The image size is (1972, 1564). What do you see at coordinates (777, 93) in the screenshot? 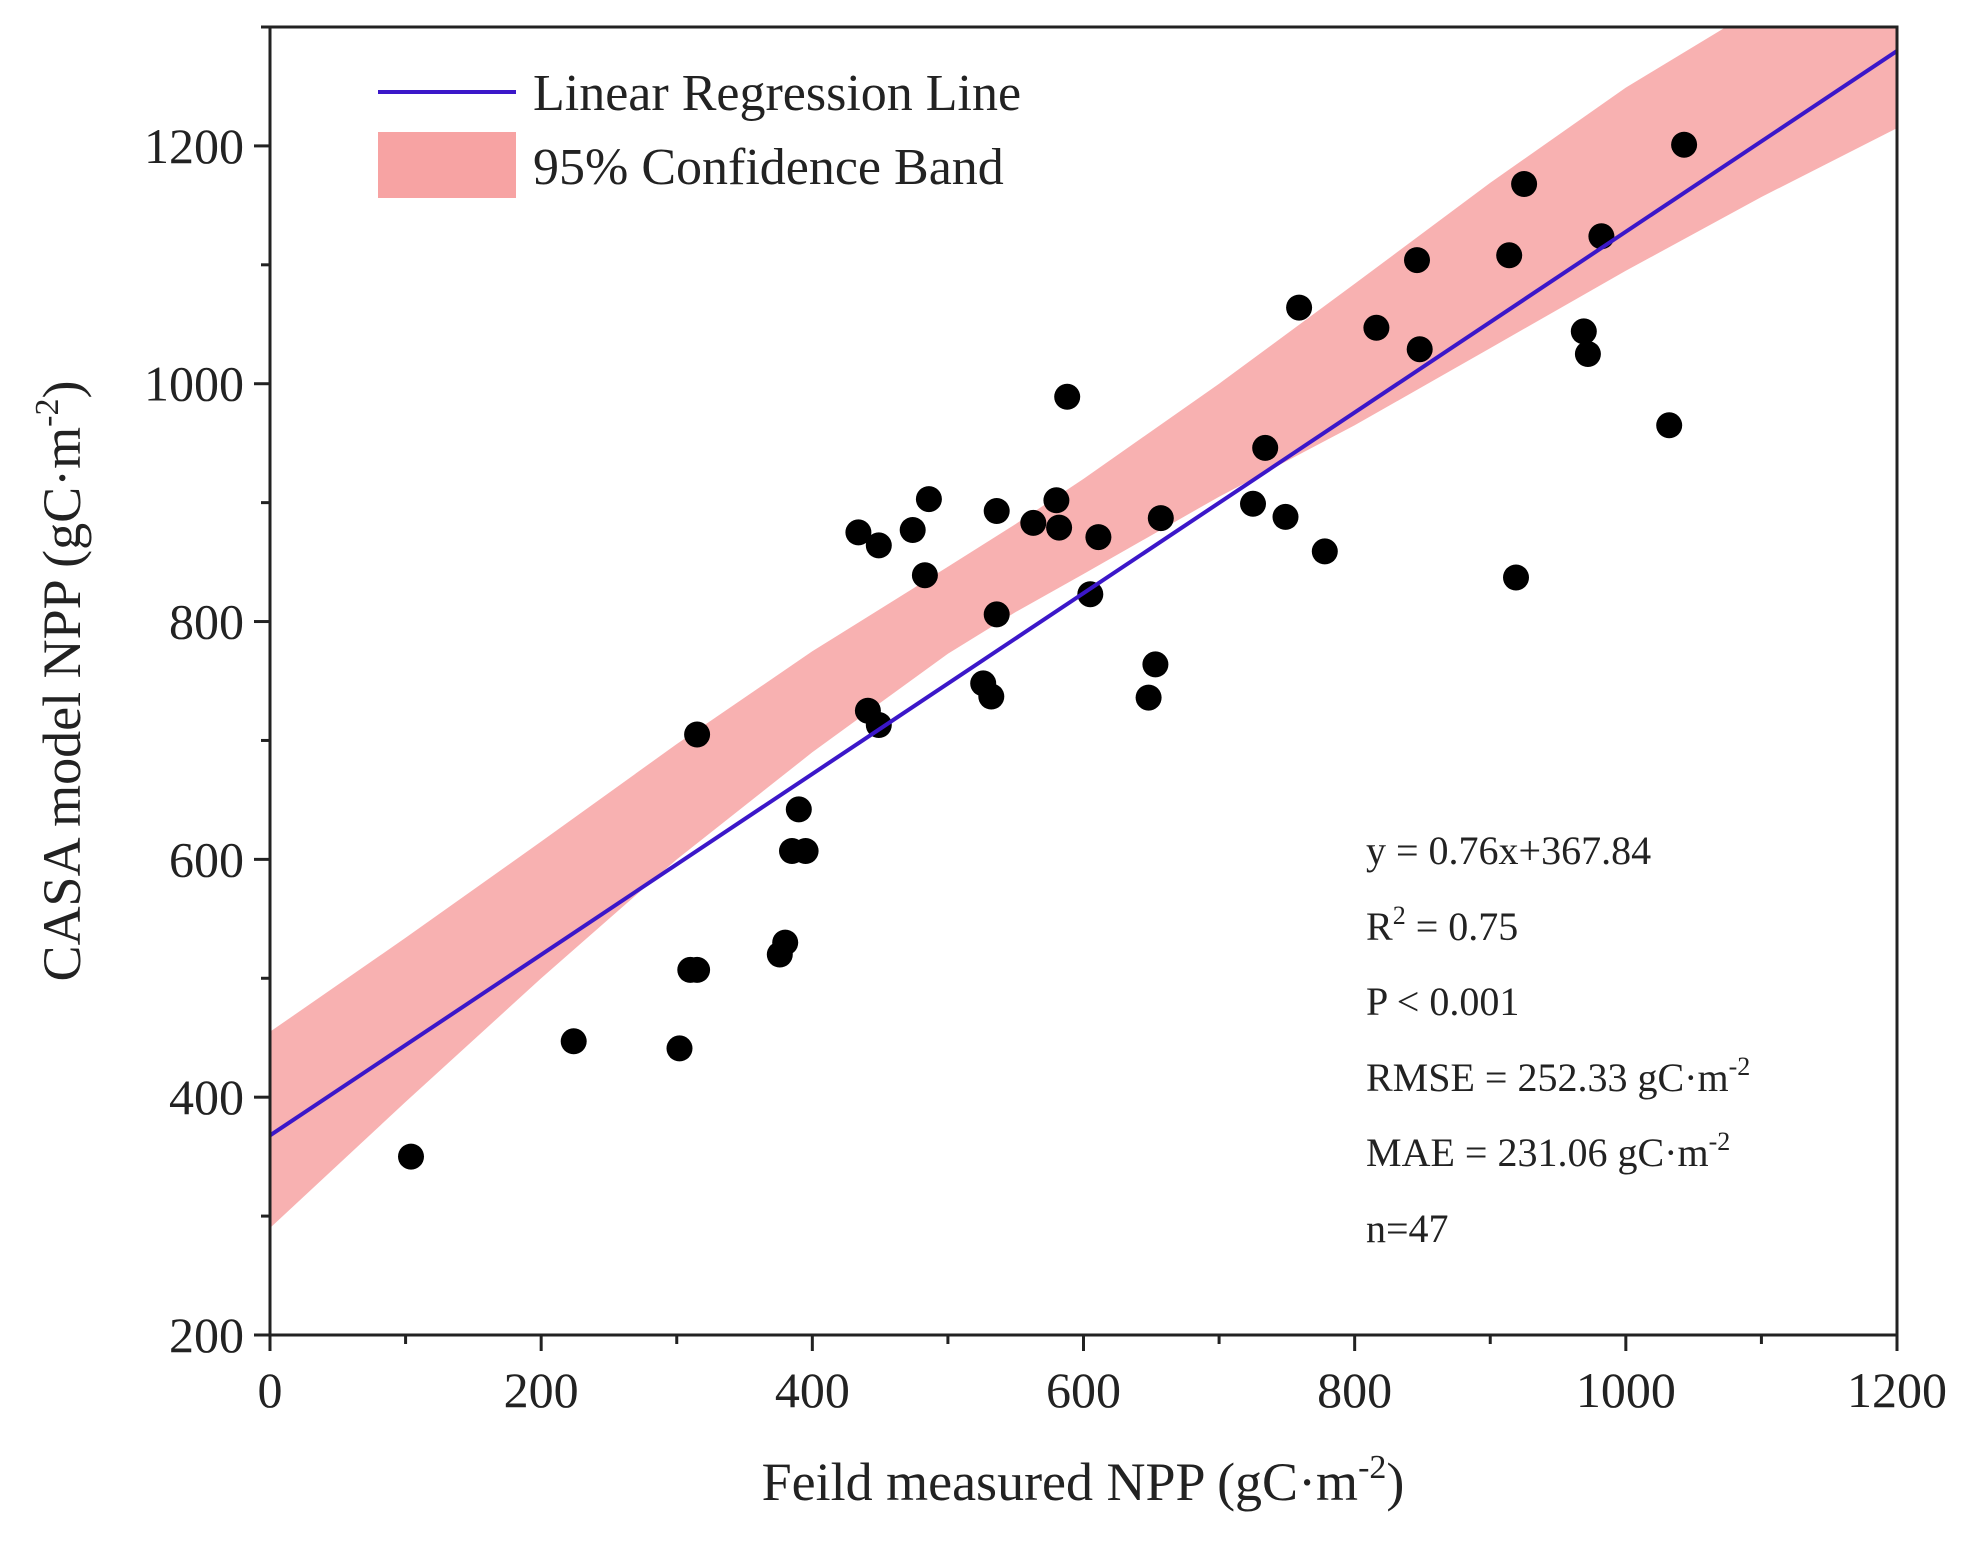
I see `legend-label-regression: Linear Regression Line` at bounding box center [777, 93].